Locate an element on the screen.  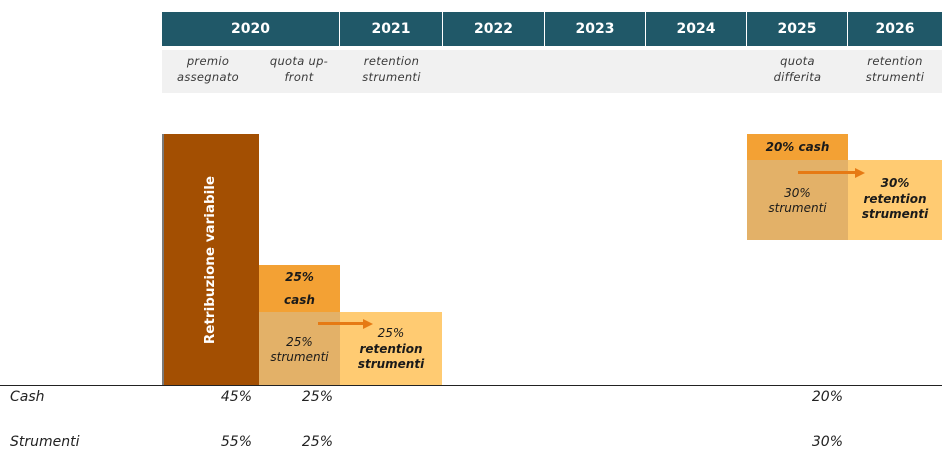
strumenti-2020-value: 55% is located at coordinates (236, 442).